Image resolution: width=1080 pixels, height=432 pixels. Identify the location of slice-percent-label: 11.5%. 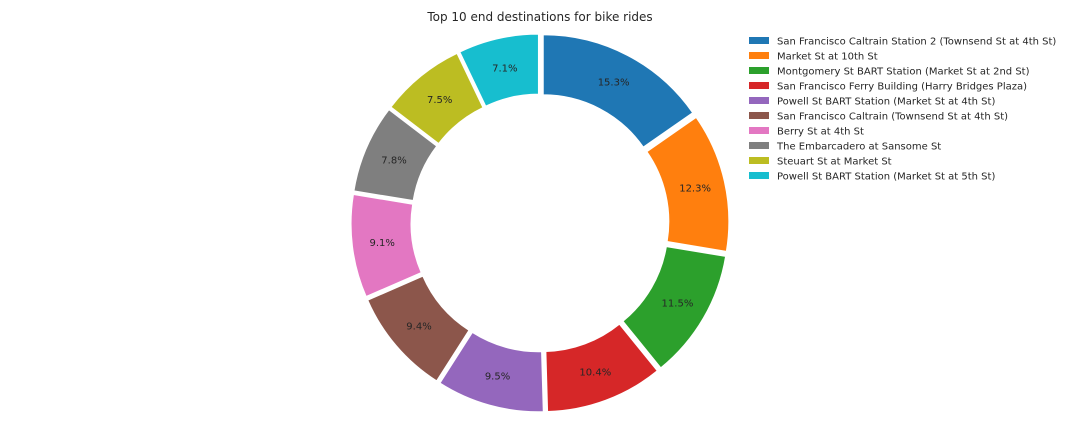
(678, 303).